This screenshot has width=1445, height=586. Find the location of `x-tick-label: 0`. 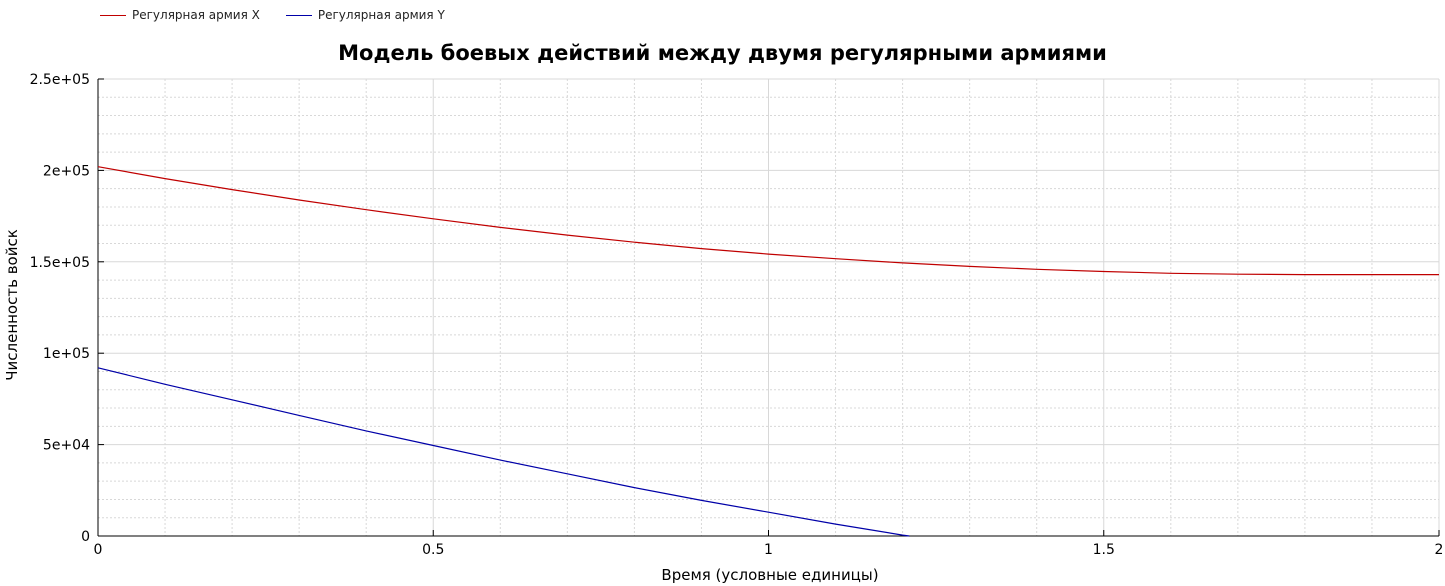

x-tick-label: 0 is located at coordinates (98, 550).